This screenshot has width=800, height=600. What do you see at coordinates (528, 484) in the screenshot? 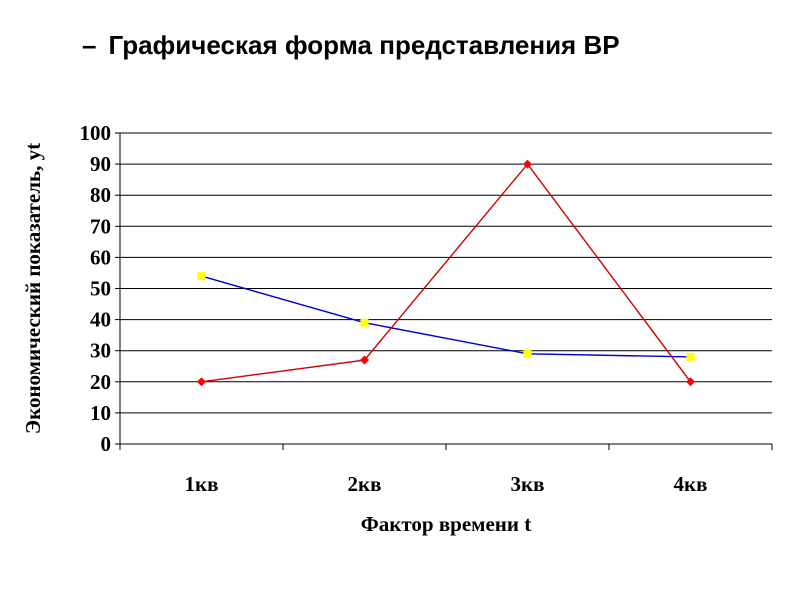
I see `x-tick-label: 3кв` at bounding box center [528, 484].